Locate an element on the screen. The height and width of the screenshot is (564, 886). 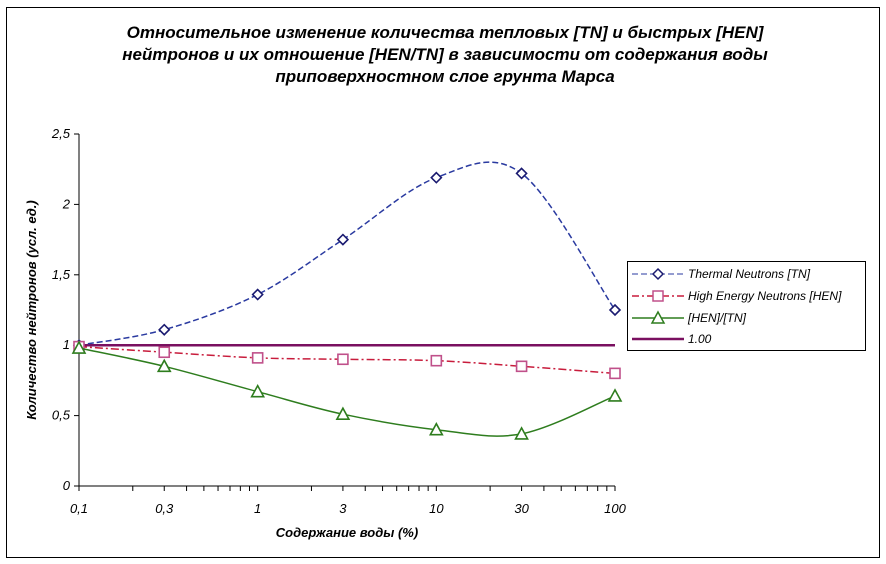
legend-item-thermal-neutrons: Thermal Neutrons [TN] is located at coordinates (747, 274).